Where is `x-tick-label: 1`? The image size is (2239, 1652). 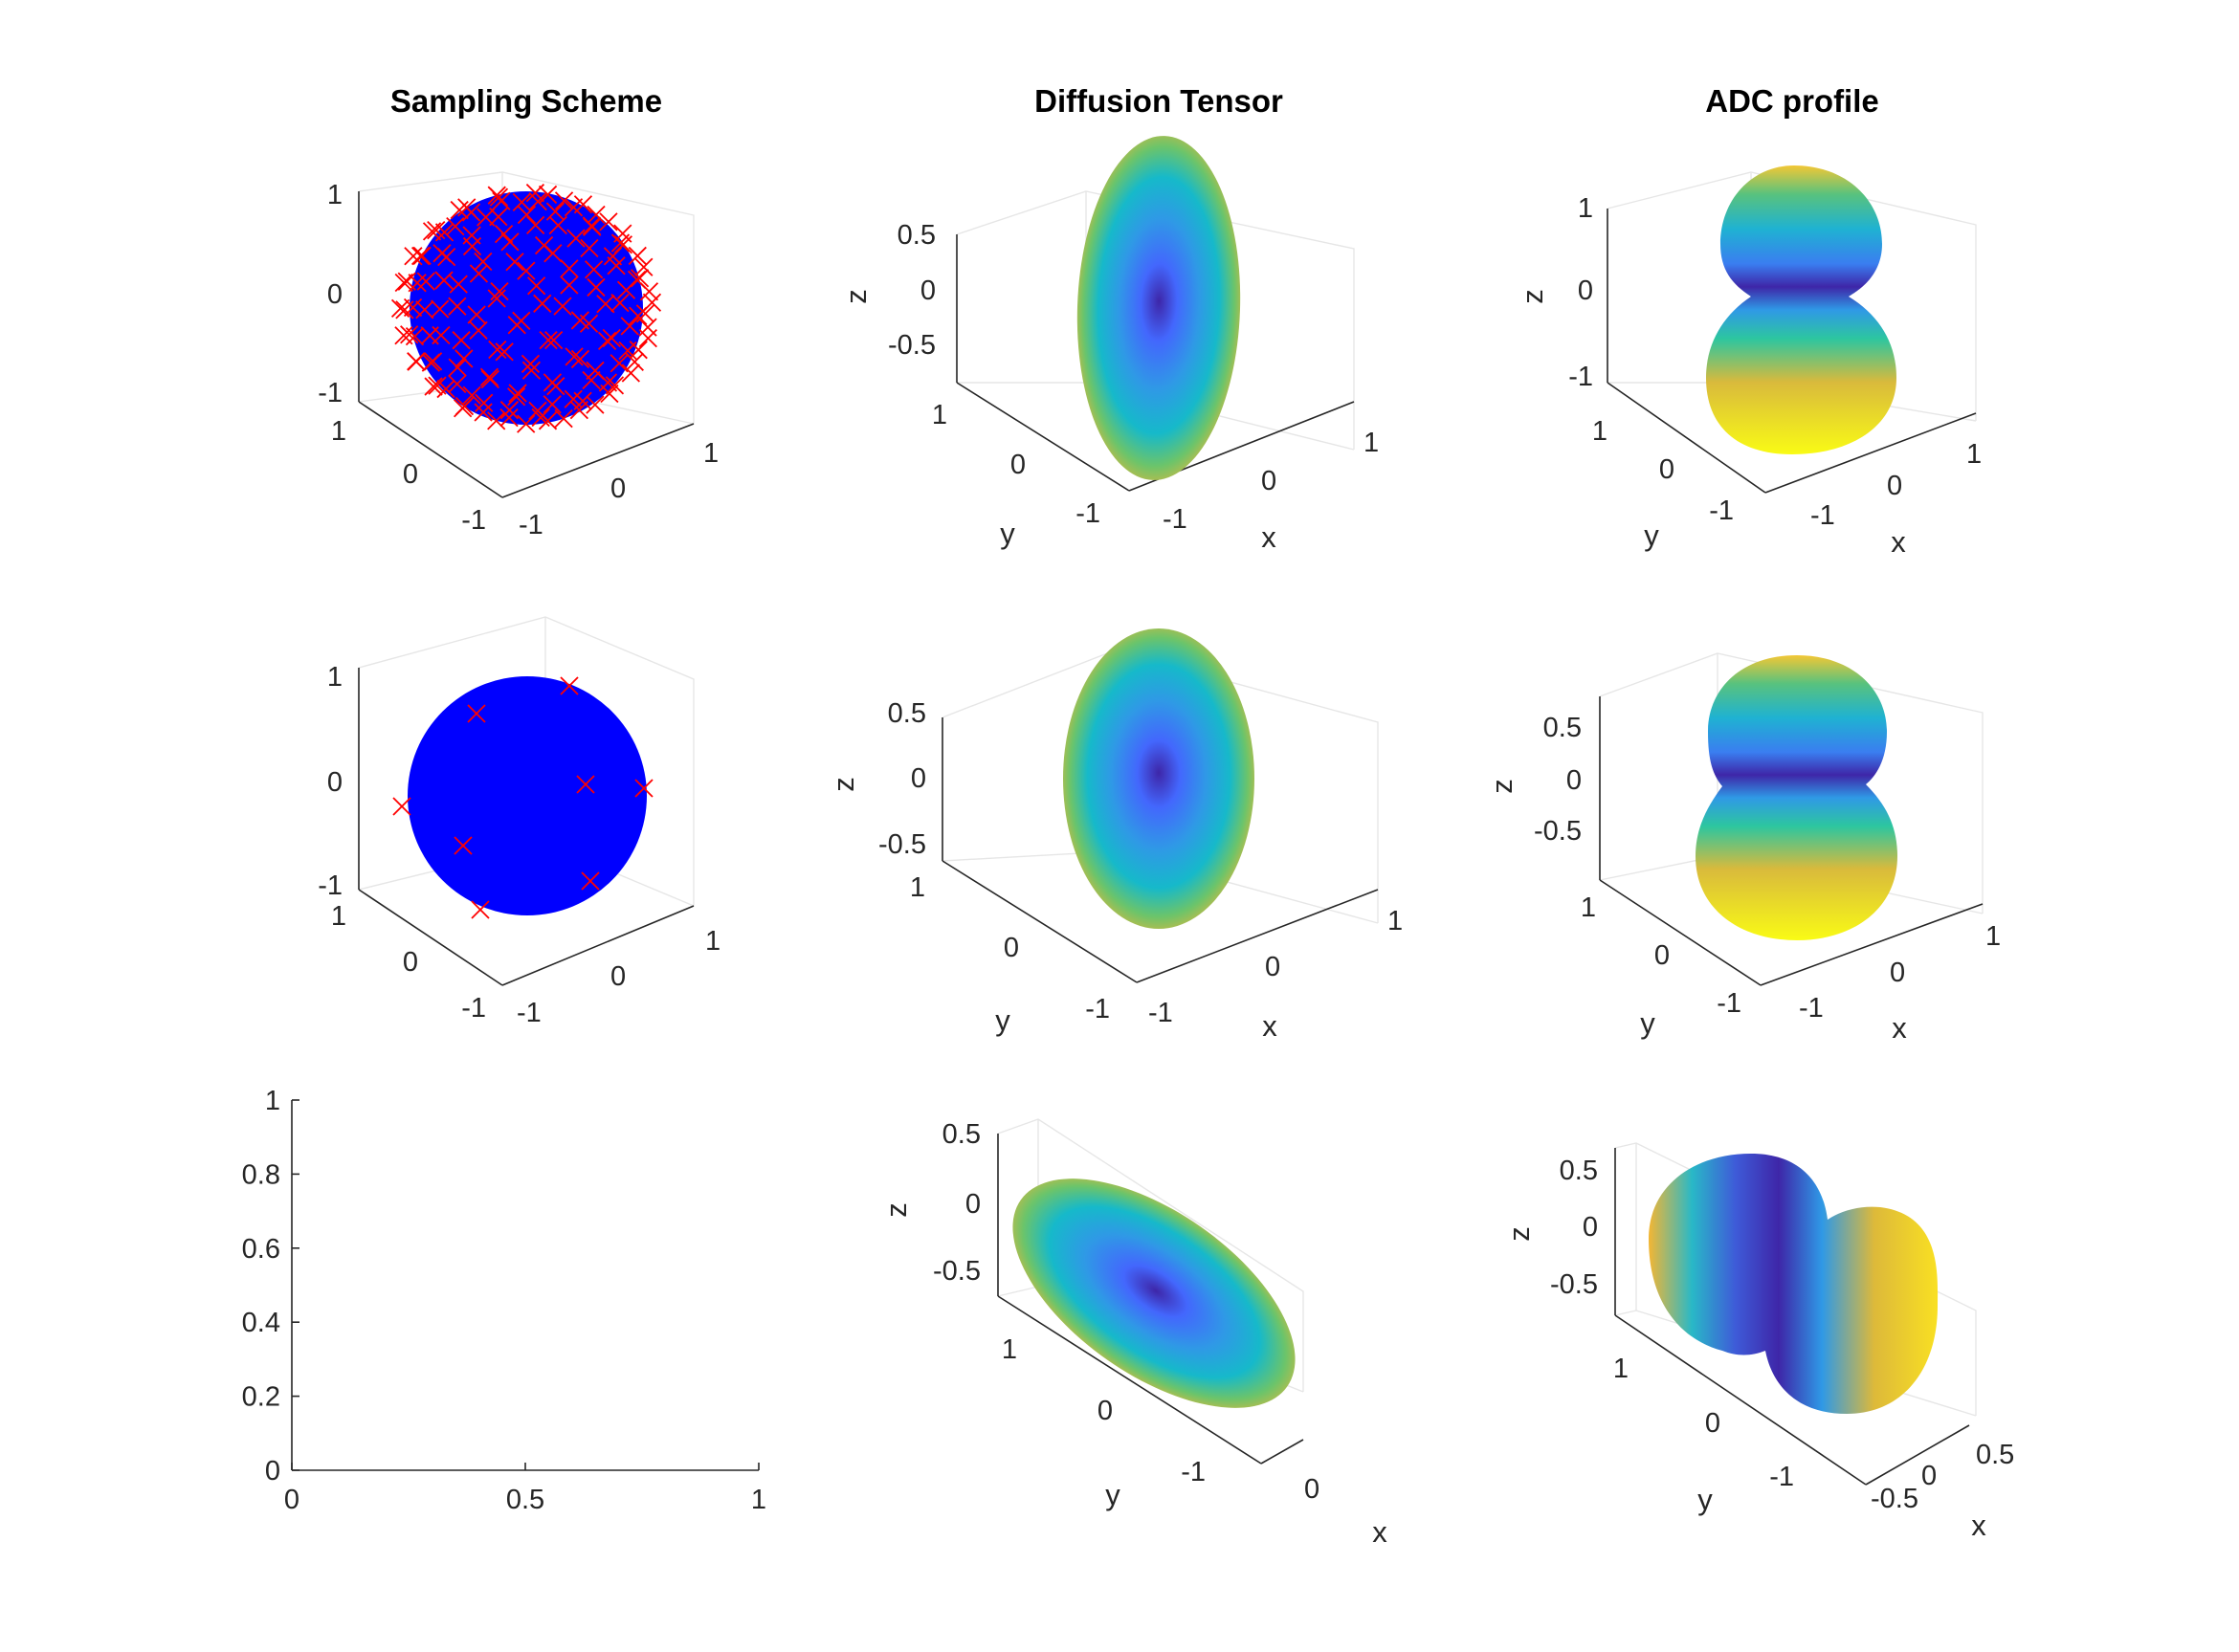
x-tick-label: 1 is located at coordinates (758, 1500).